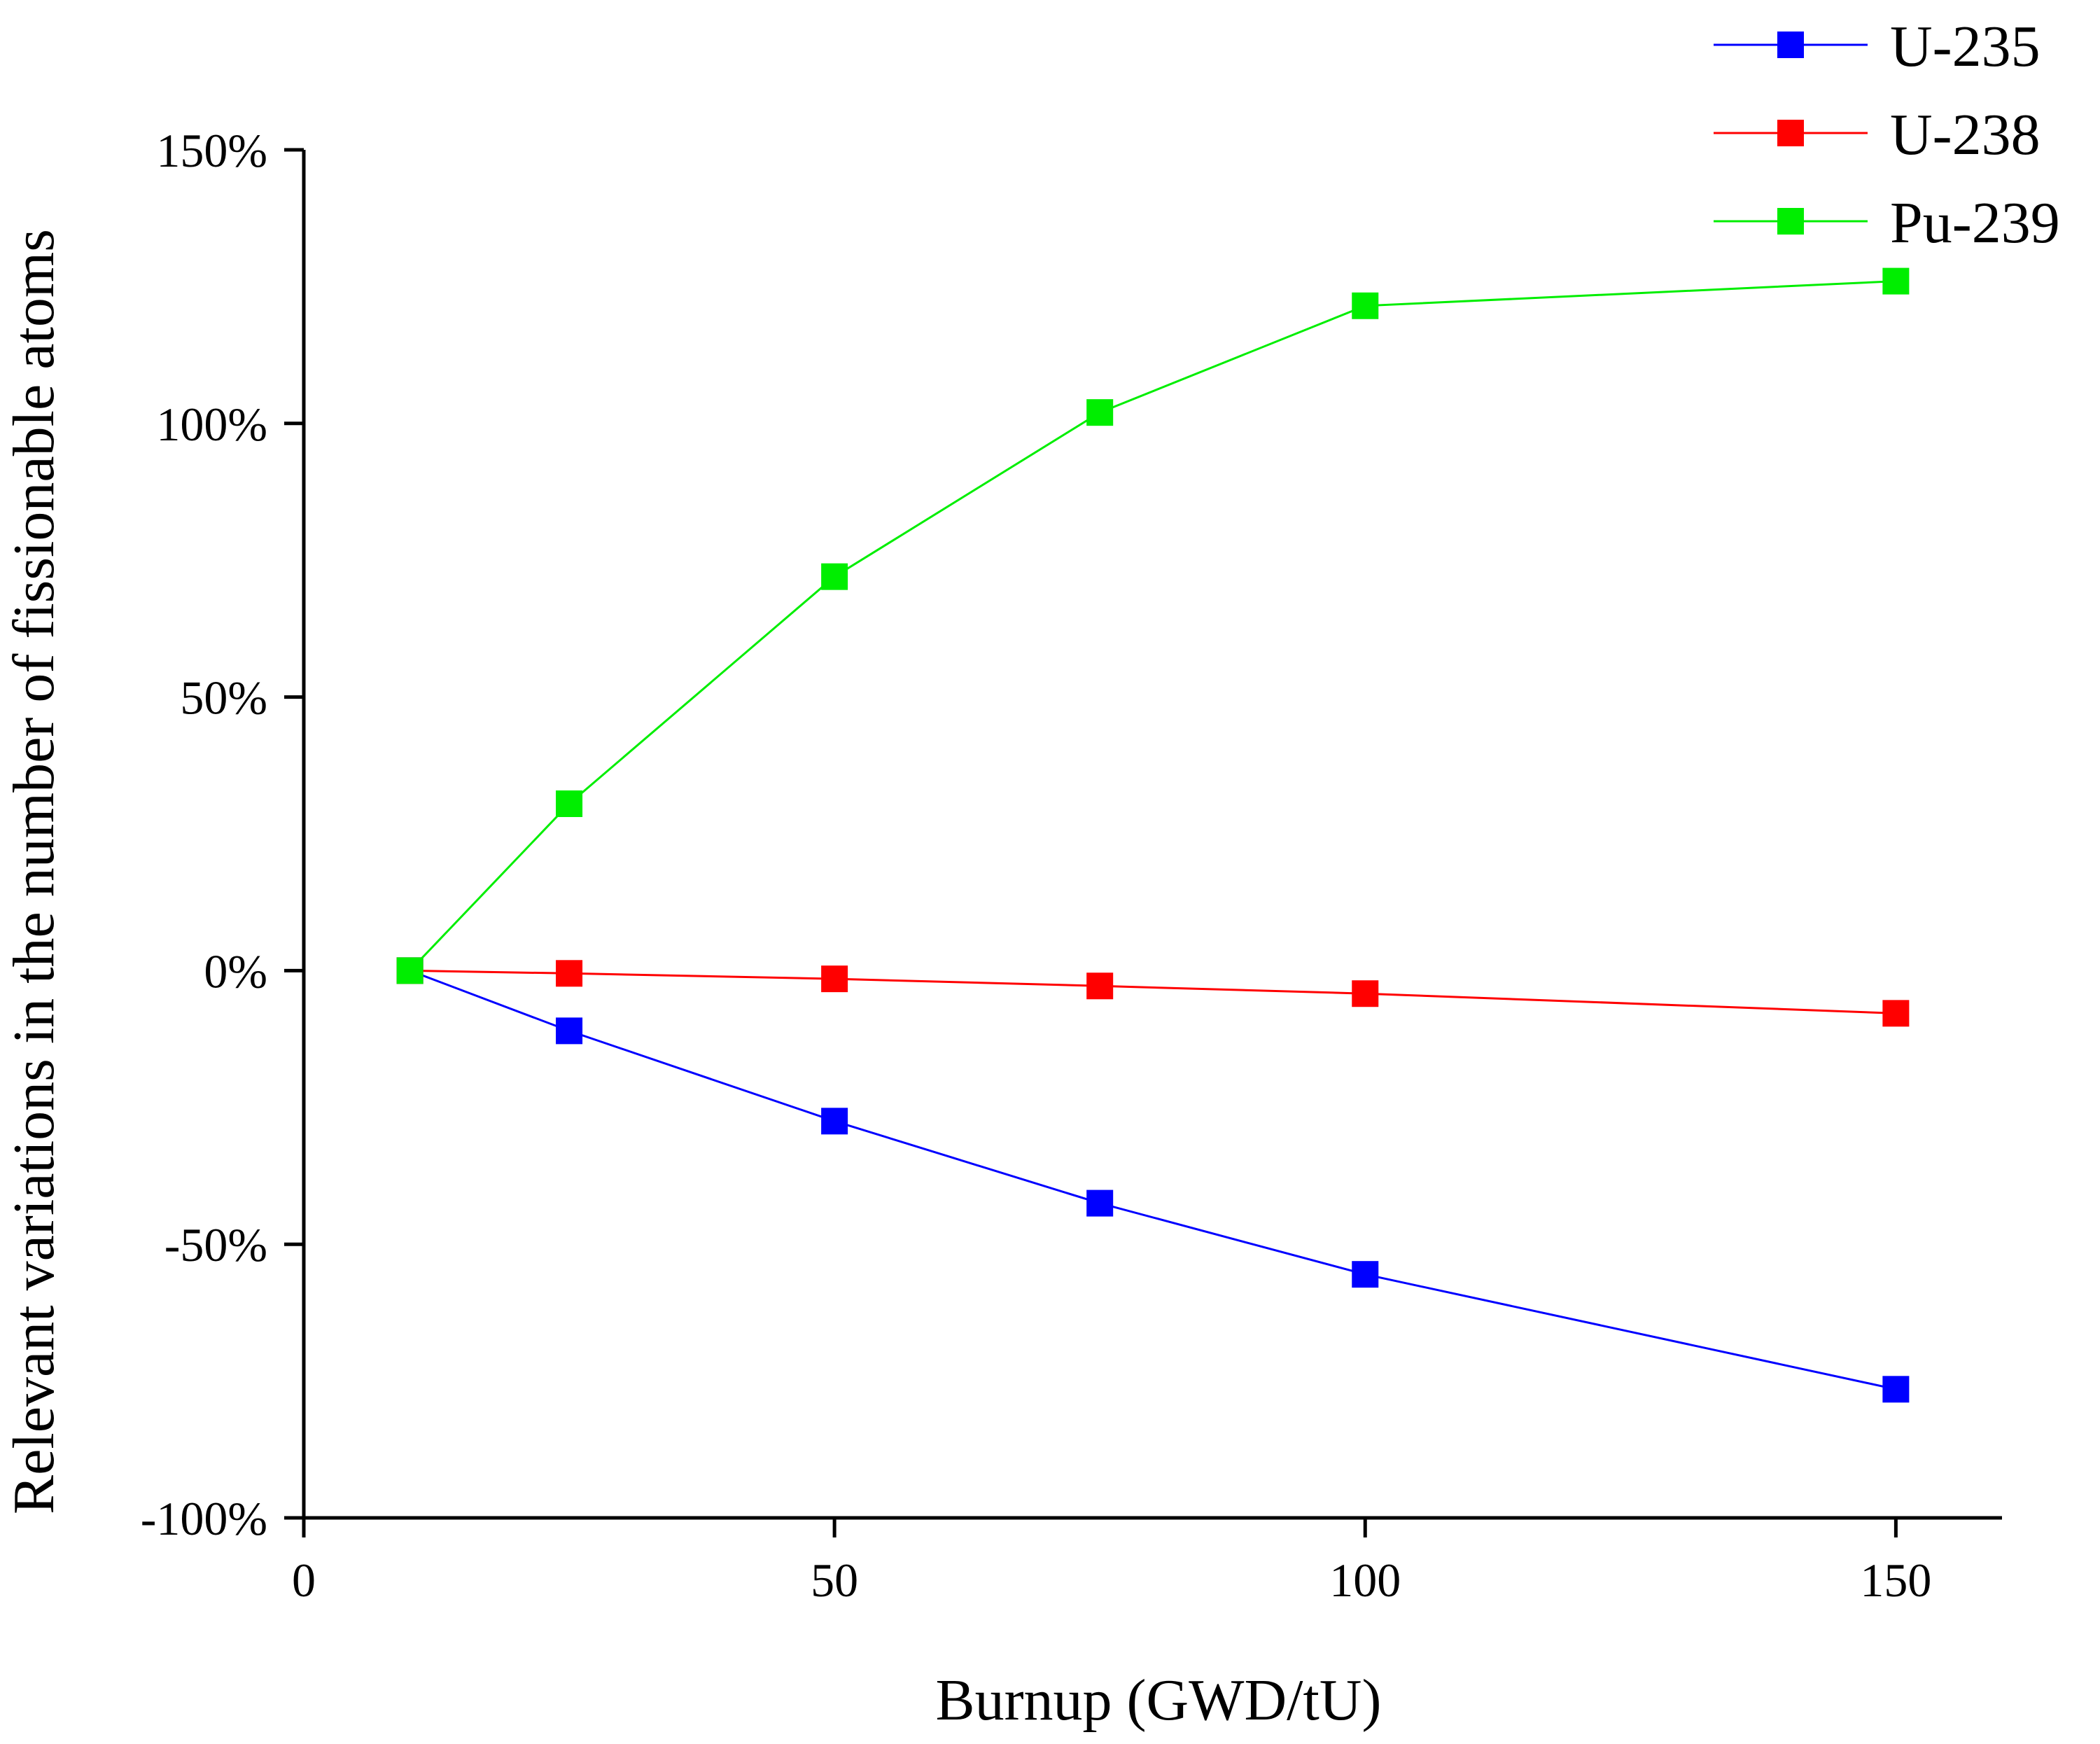 Image resolution: width=2100 pixels, height=1744 pixels. I want to click on legend: U-235 U-238 Pu-239, so click(1887, 135).